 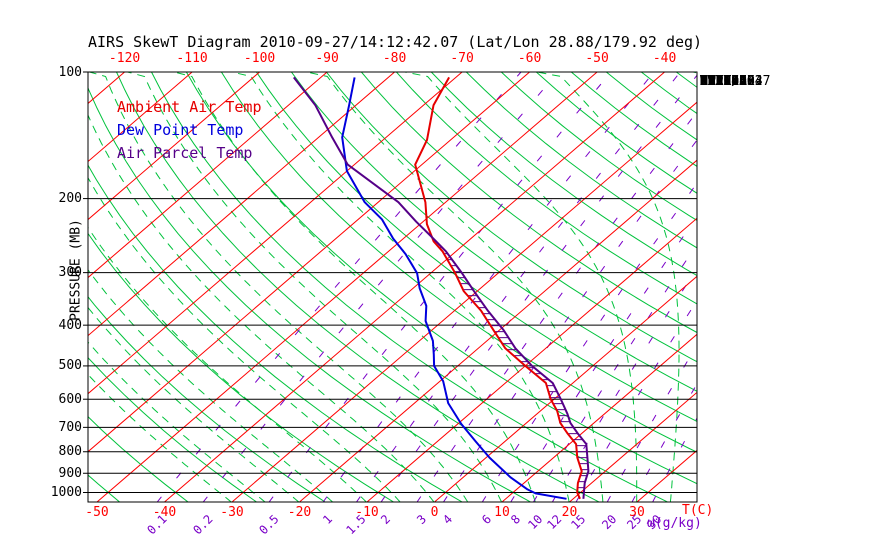 What do you see at coordinates (664, 58) in the screenshot?
I see `top-temp-tick-label: -40` at bounding box center [664, 58].